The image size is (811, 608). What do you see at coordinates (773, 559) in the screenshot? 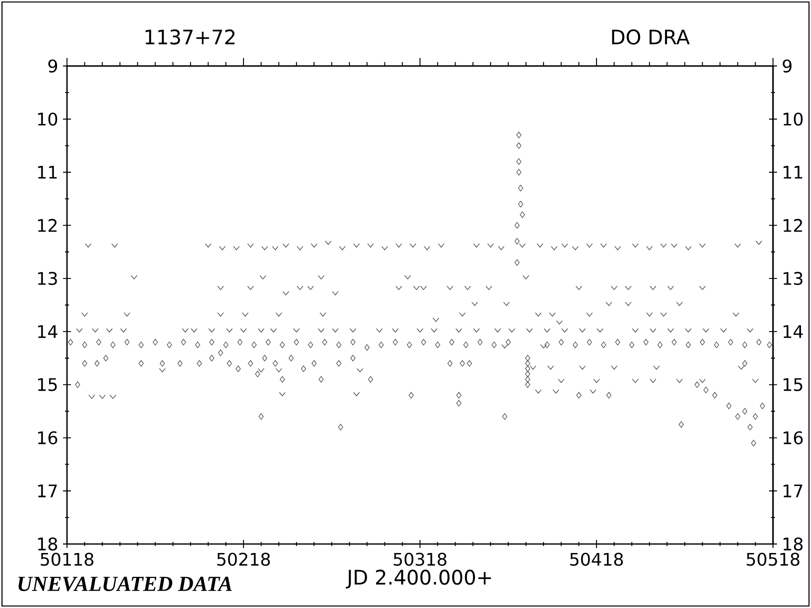
I see `x-tick-label: 50518` at bounding box center [773, 559].